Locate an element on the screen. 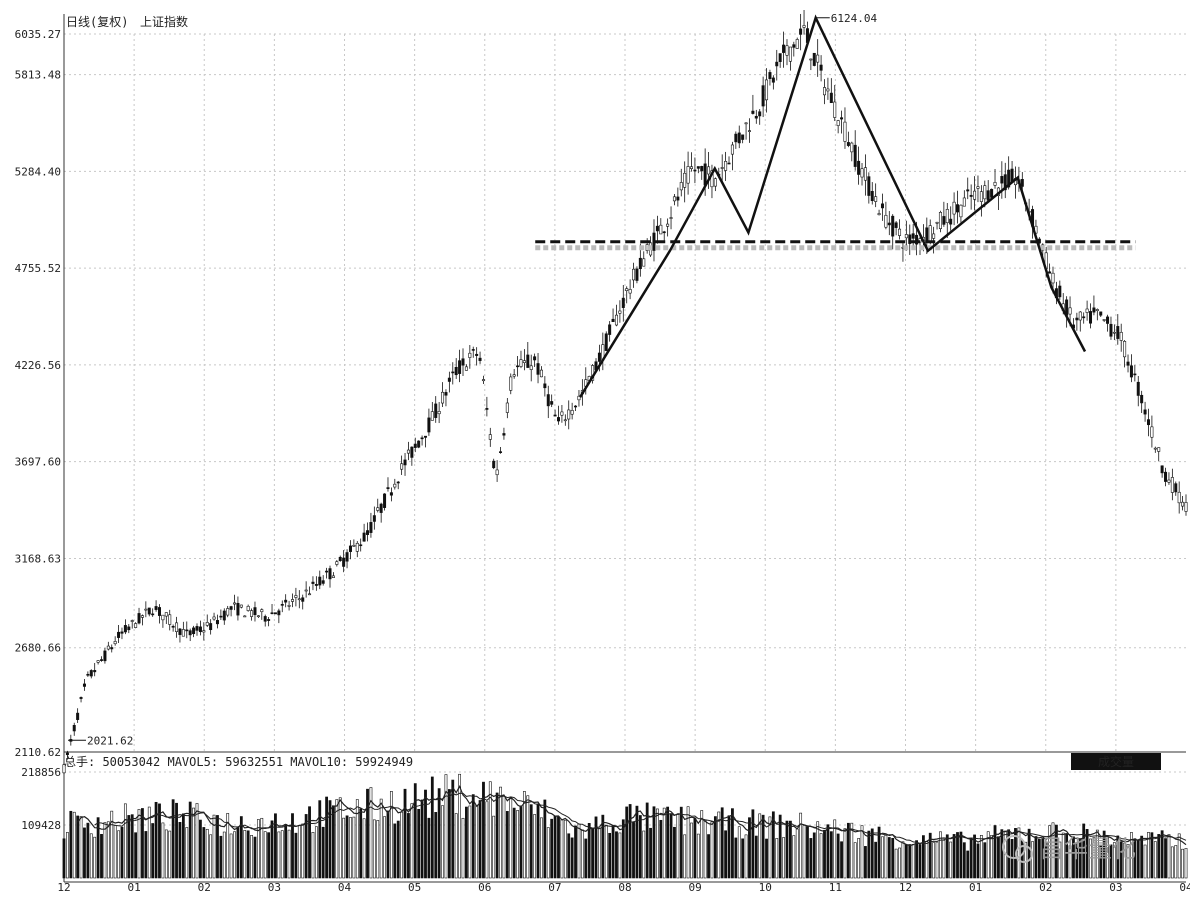 The image size is (1190, 900). time-tick-label: 04 is located at coordinates (1184, 887).